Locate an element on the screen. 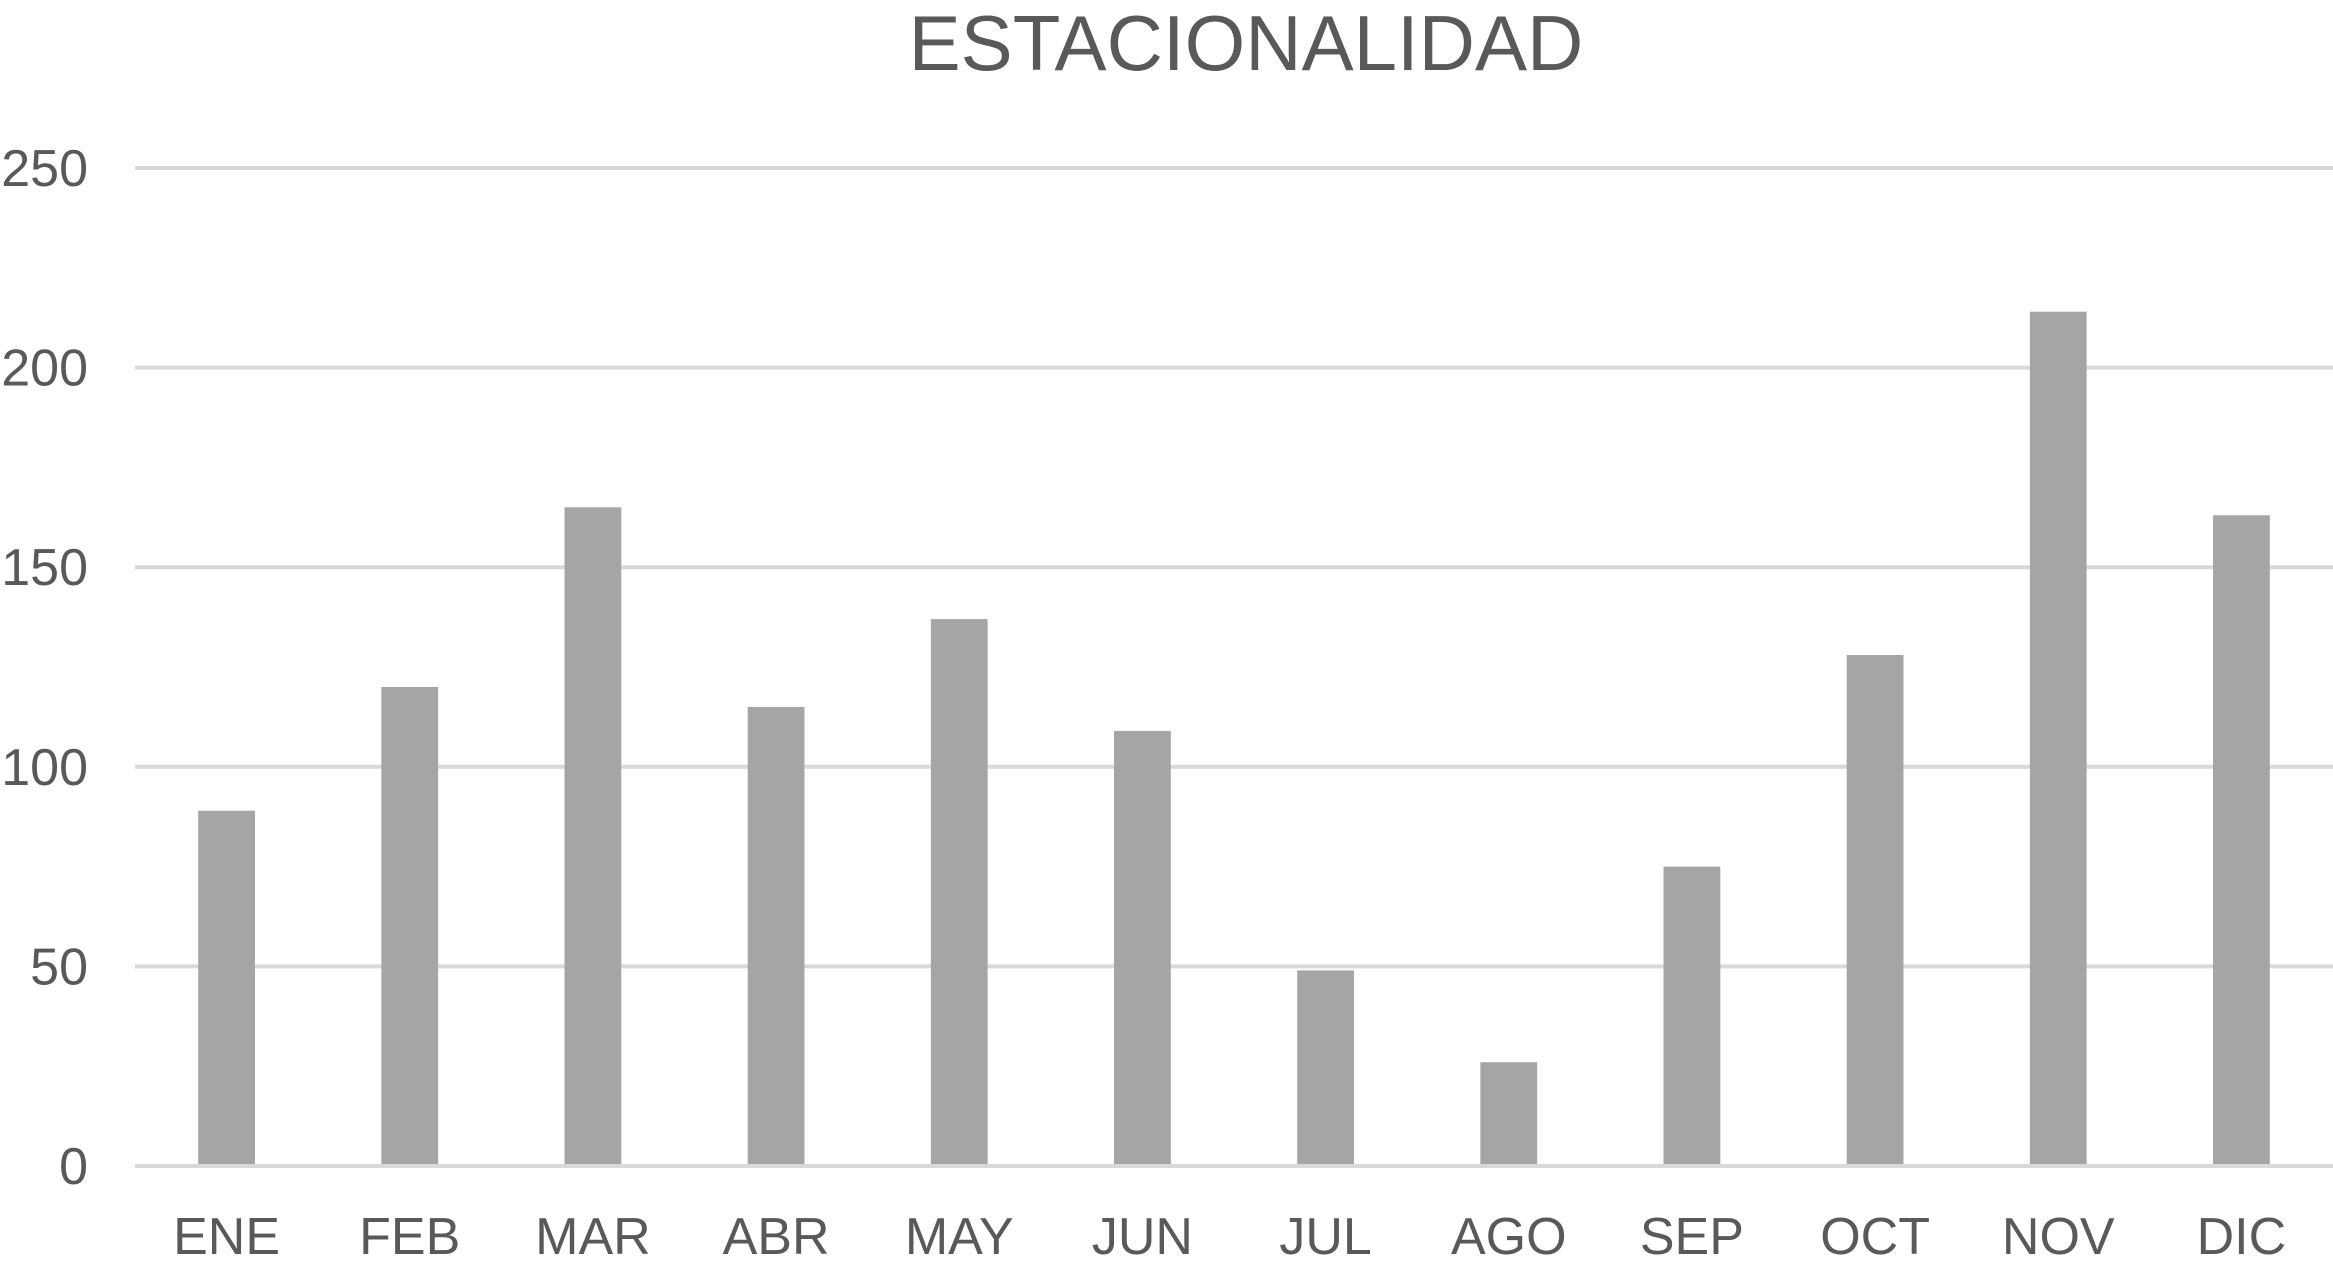 The height and width of the screenshot is (1280, 2333). x-tick-label-nov: NOV is located at coordinates (2058, 1237).